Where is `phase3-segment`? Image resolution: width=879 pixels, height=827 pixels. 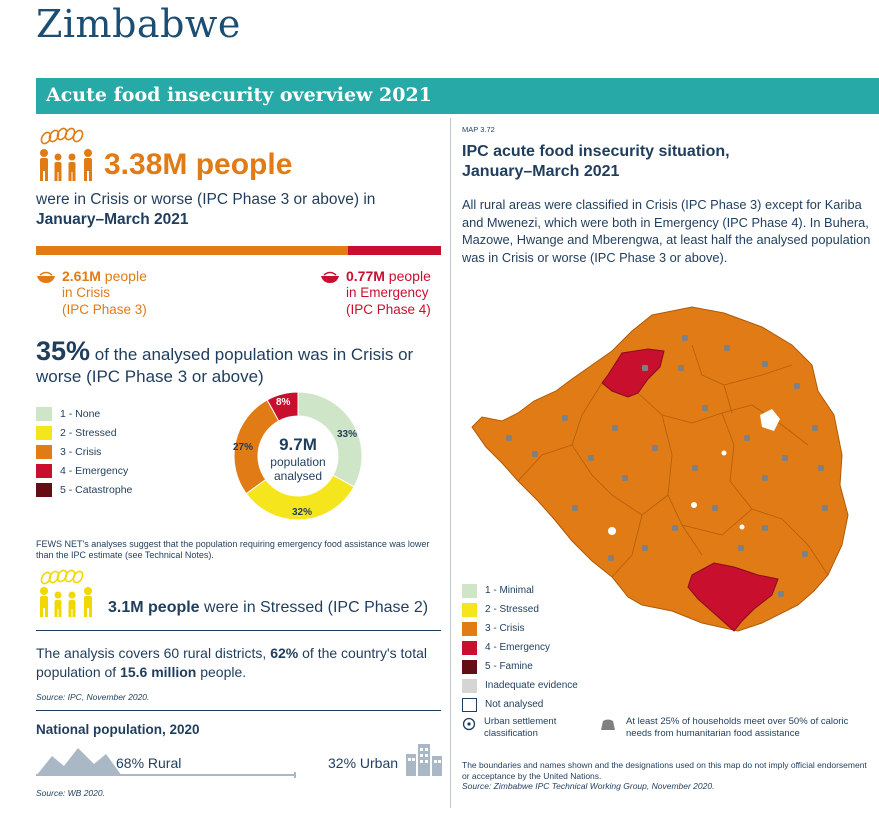
phase3-segment is located at coordinates (192, 250).